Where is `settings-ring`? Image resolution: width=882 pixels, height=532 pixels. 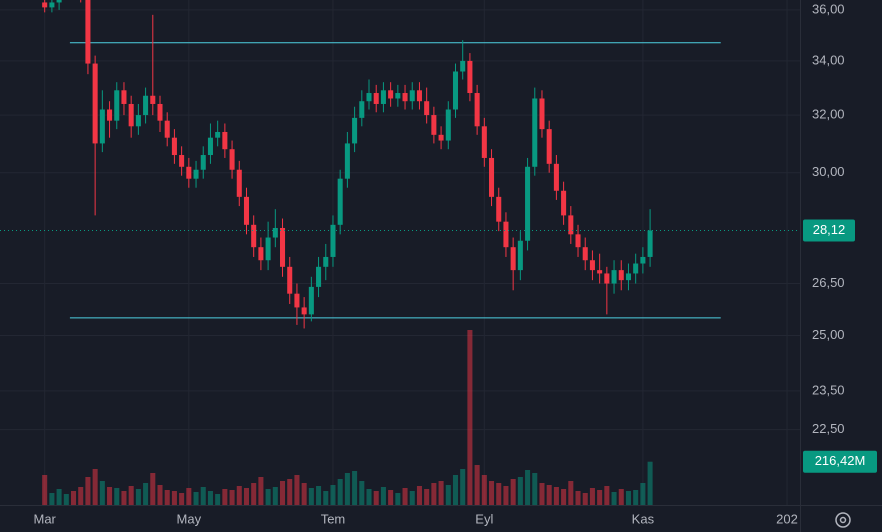 settings-ring is located at coordinates (843, 520).